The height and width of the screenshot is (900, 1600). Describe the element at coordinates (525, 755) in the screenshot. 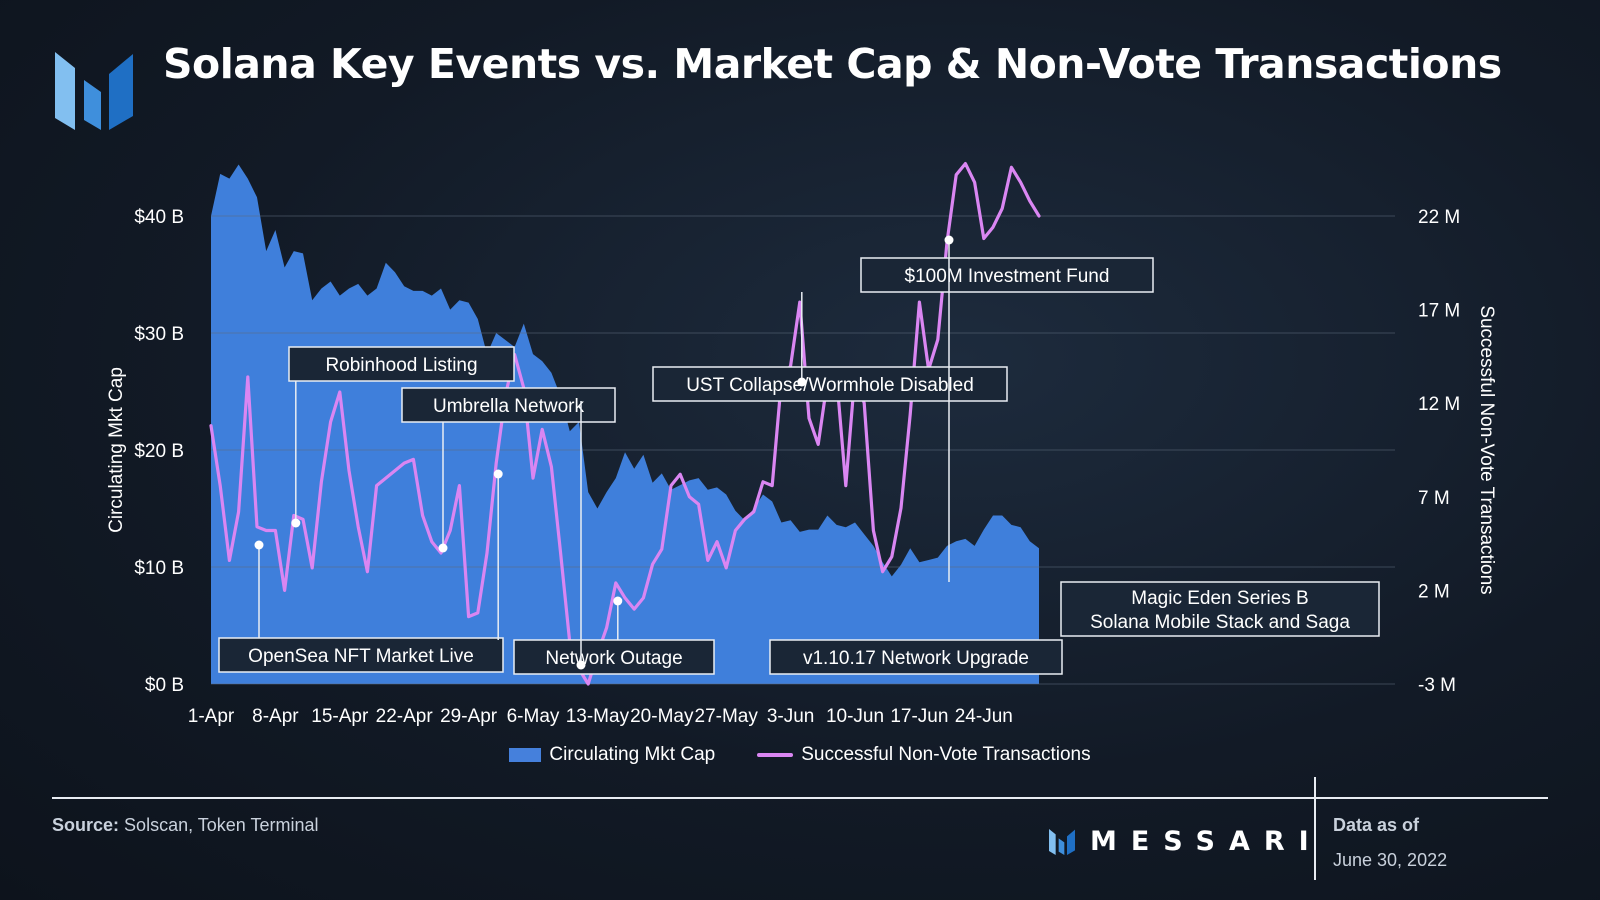

I see `legend-swatch-area` at that location.